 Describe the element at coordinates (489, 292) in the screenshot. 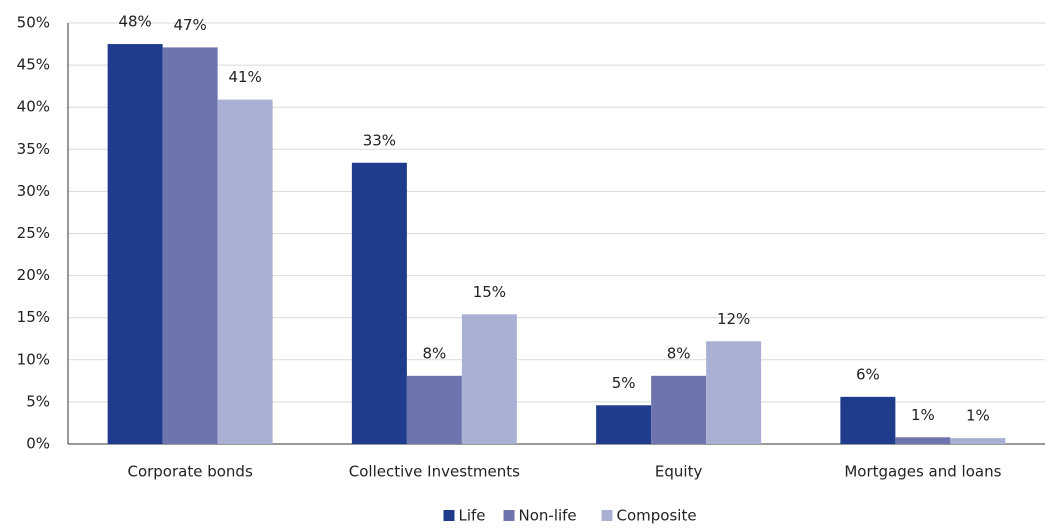

I see `value-label: 15%` at that location.